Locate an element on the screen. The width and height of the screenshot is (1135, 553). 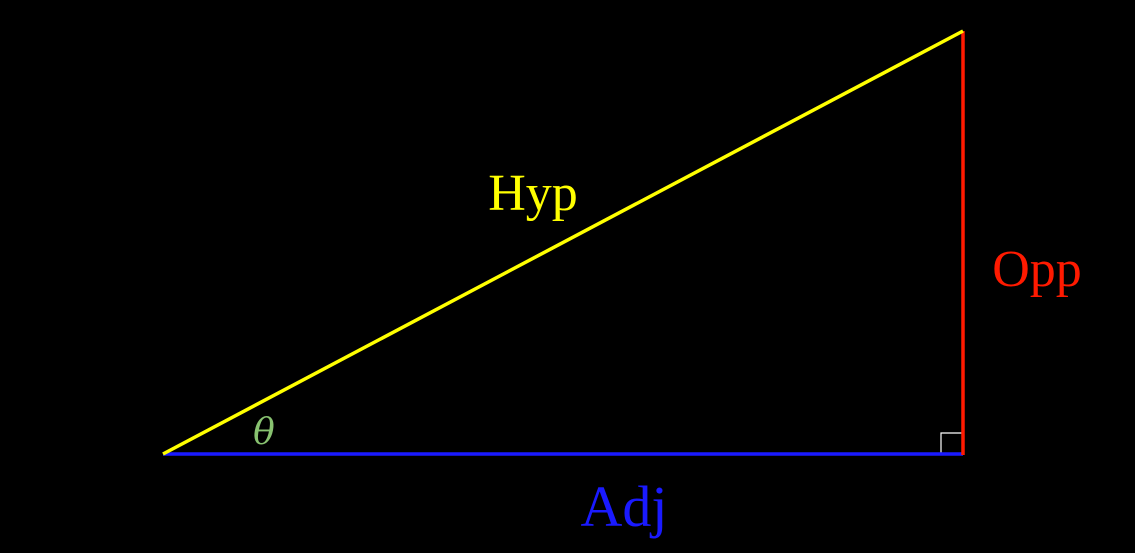
opposite-label: Opp is located at coordinates (1037, 269).